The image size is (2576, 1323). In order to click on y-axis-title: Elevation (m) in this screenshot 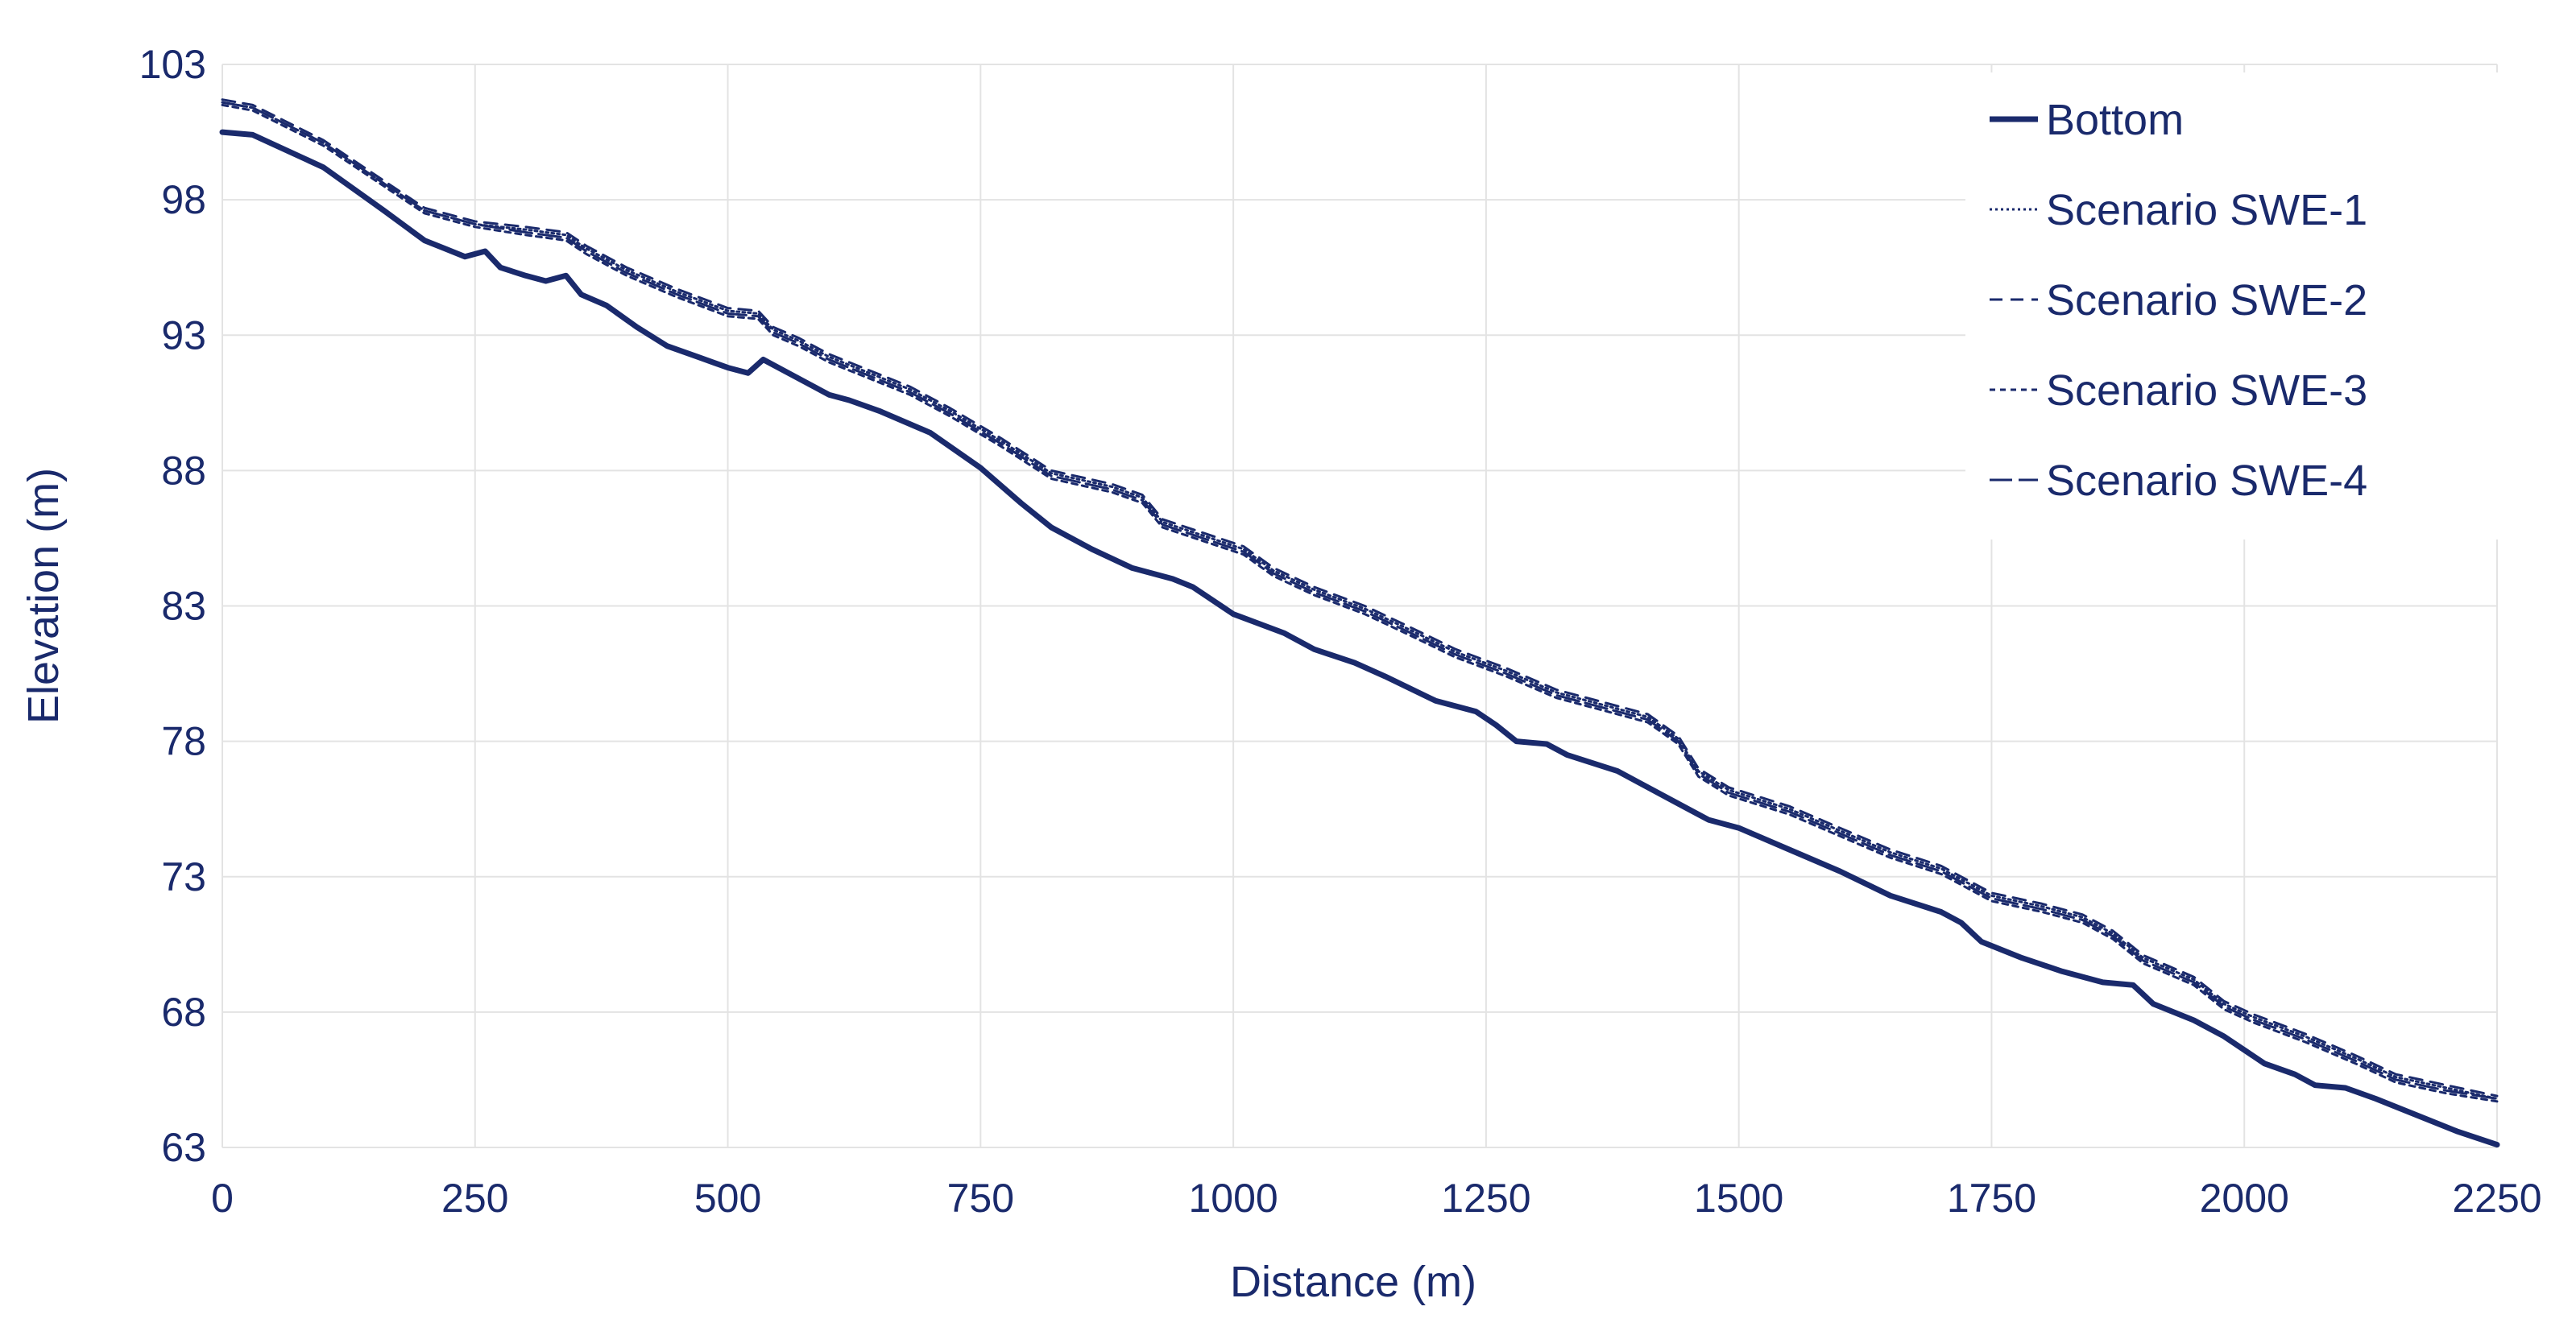, I will do `click(43, 596)`.